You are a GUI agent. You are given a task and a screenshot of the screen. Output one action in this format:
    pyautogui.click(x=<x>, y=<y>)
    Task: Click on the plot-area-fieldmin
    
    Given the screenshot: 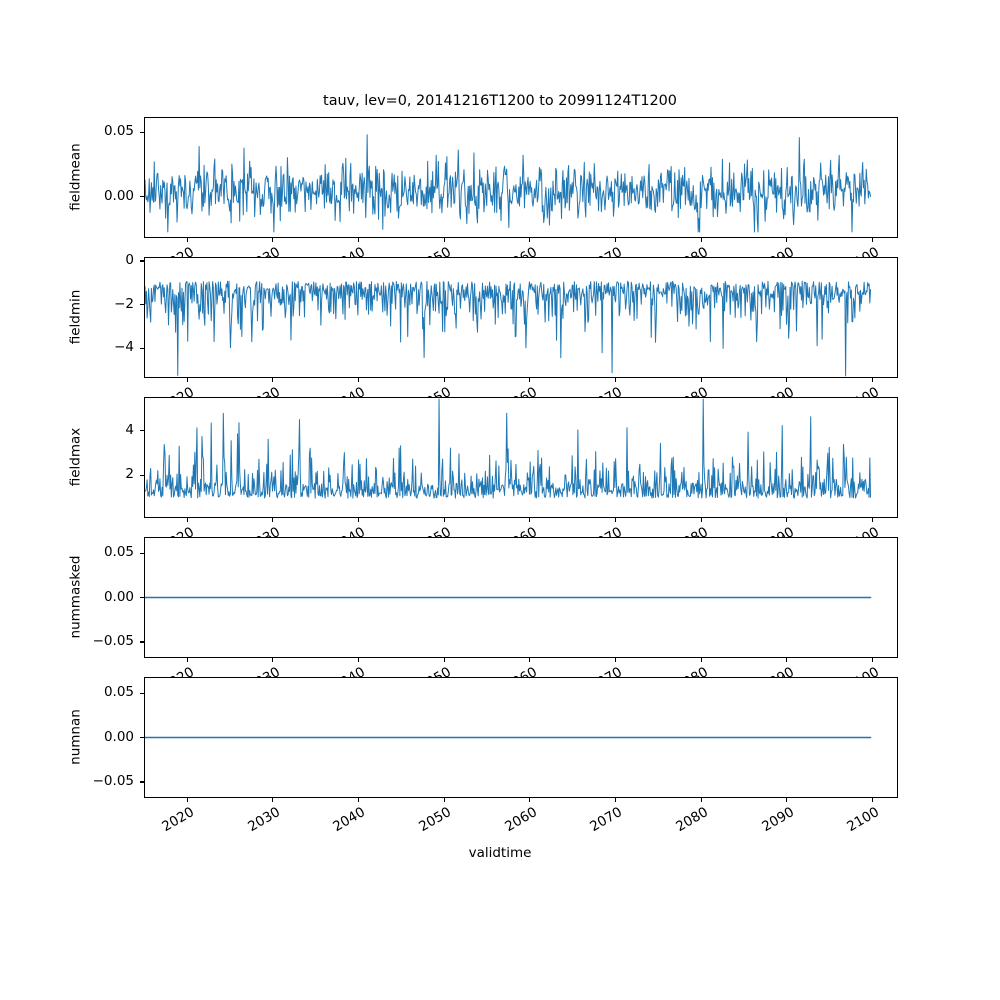 What is the action you would take?
    pyautogui.click(x=521, y=317)
    